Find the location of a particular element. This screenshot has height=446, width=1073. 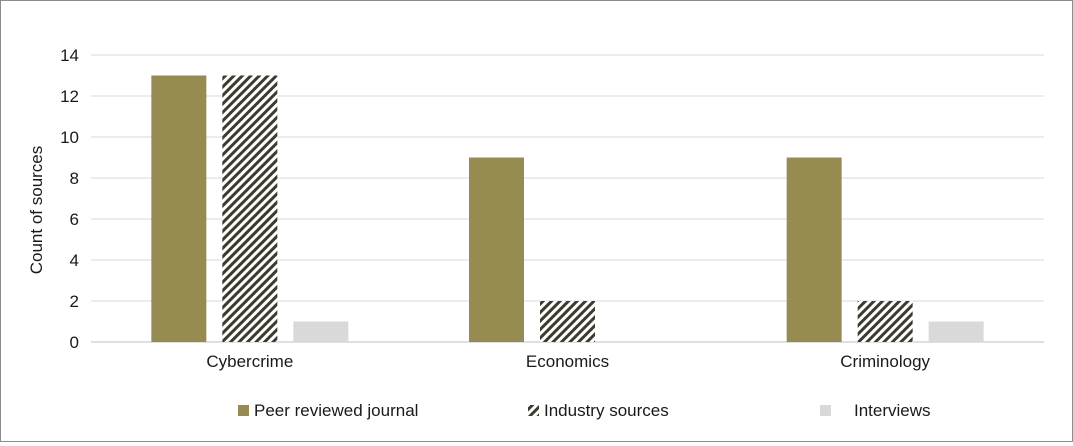

legend-item: Industry sources is located at coordinates (598, 410).